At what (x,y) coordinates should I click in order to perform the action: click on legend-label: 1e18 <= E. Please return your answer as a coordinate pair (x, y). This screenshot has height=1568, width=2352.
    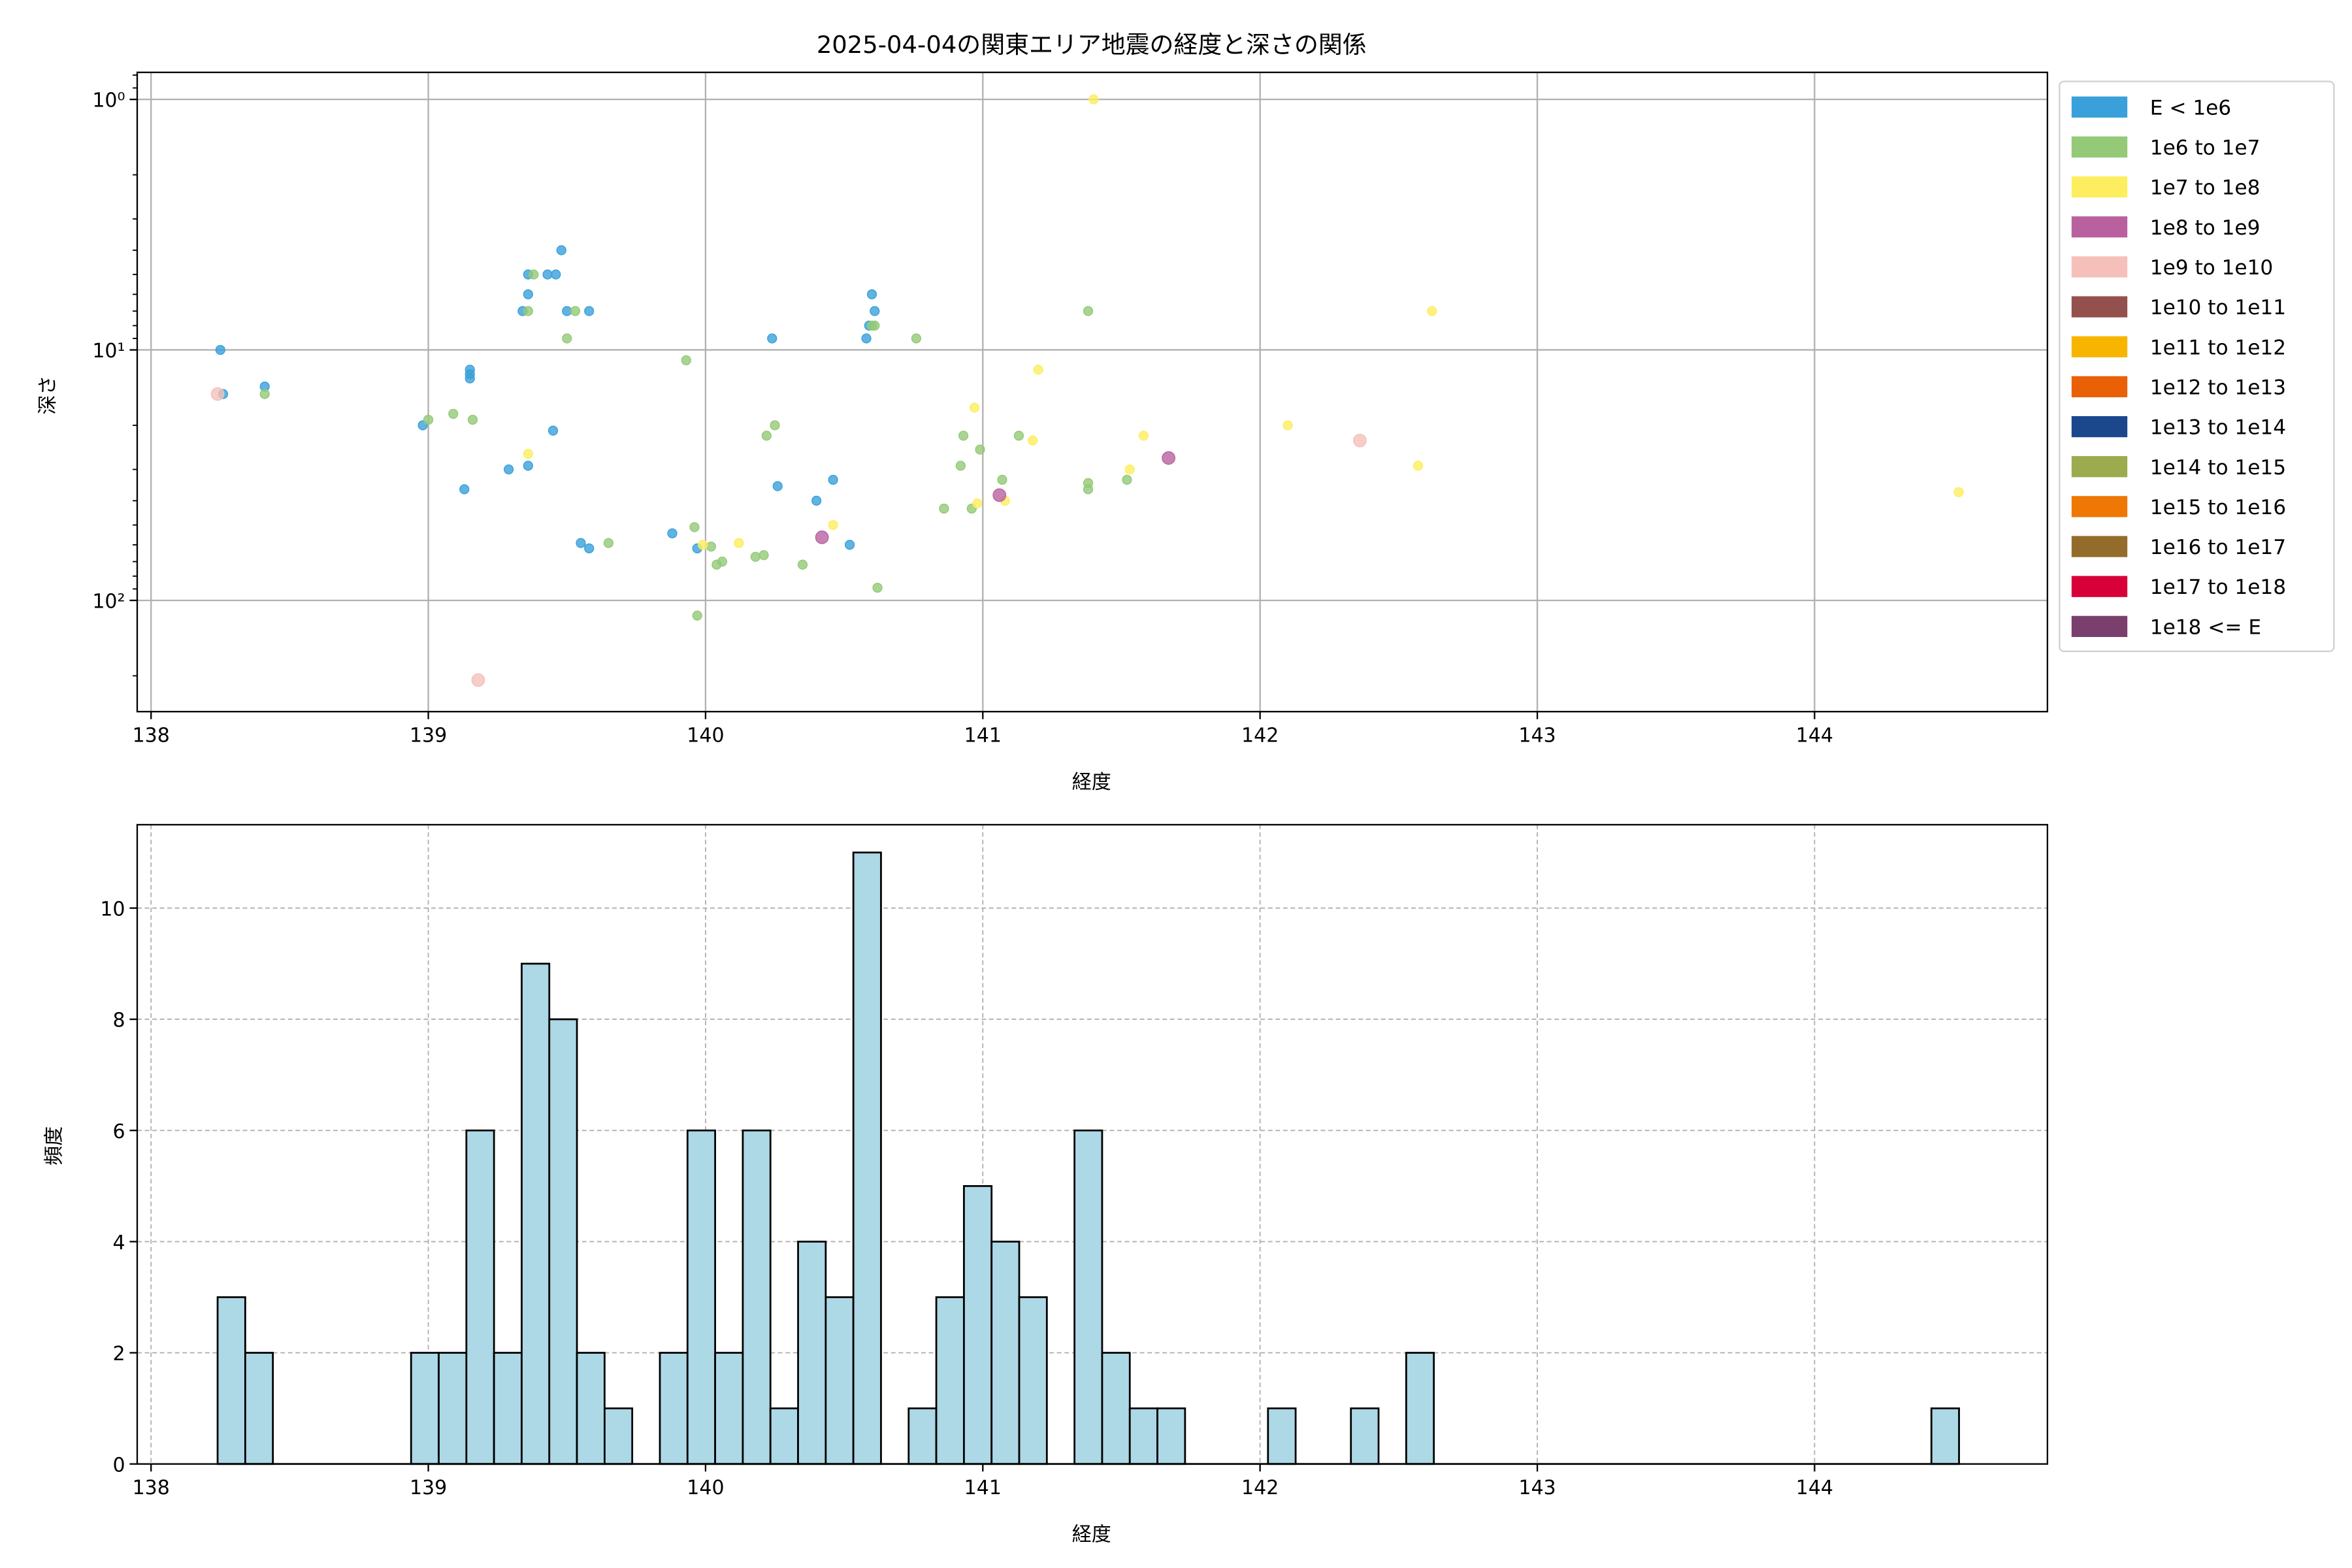
    Looking at the image, I should click on (2205, 627).